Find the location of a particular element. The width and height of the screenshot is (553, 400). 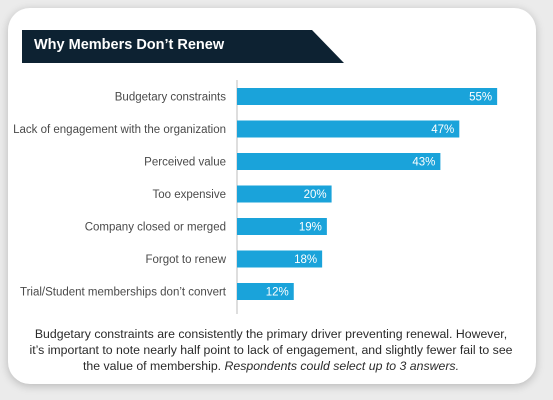

bar-value-label: 55% is located at coordinates (480, 98).